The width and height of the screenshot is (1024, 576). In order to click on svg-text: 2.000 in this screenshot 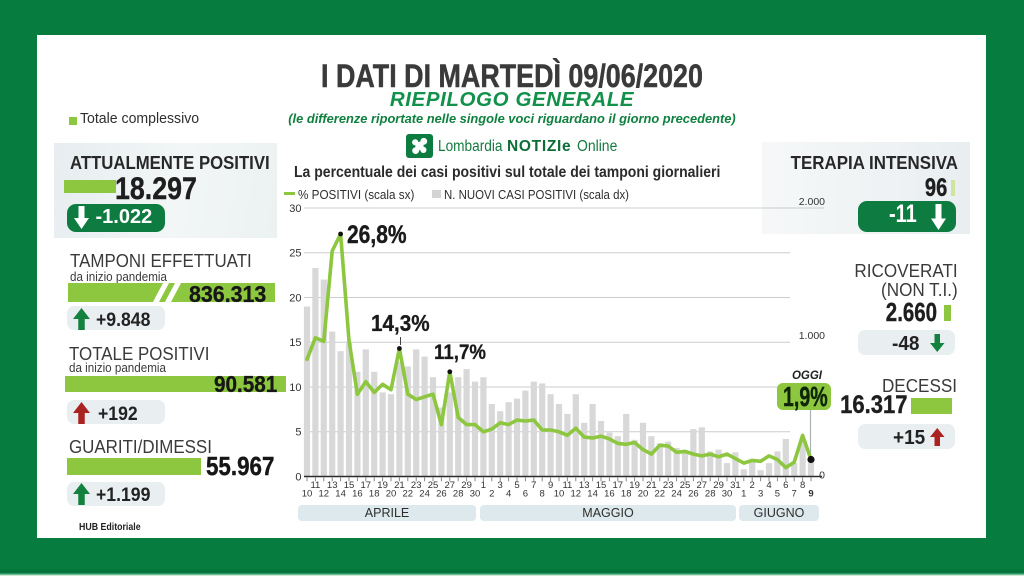, I will do `click(812, 202)`.